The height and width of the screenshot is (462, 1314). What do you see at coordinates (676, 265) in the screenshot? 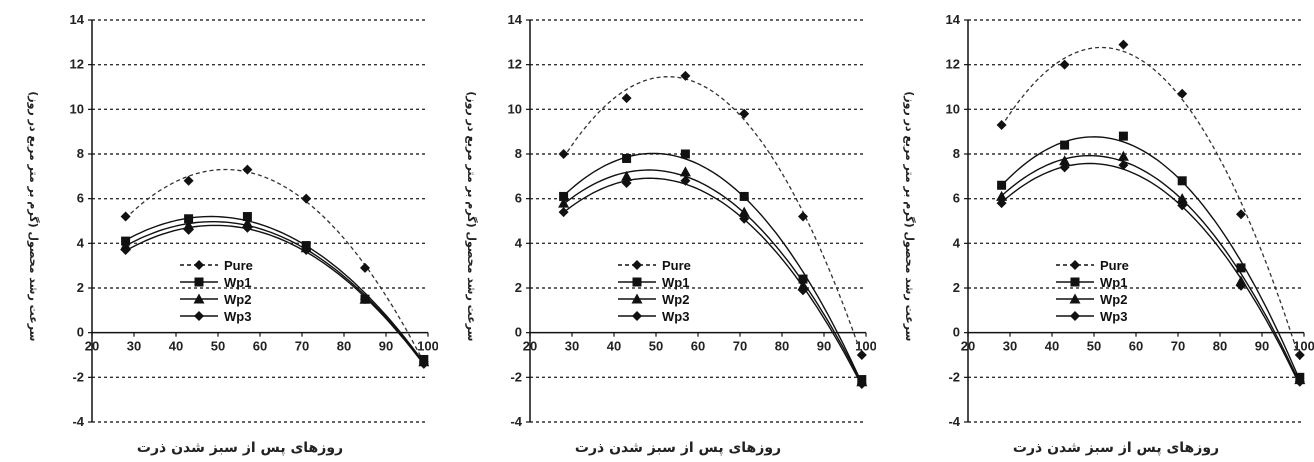
I see `legend-label-pure: Pure` at bounding box center [676, 265].